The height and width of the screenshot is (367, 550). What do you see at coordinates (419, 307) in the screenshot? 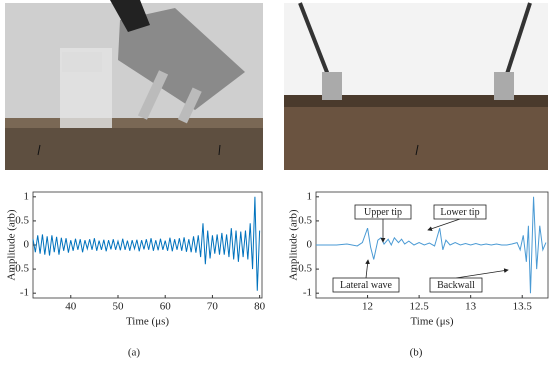
I see `x-tick-label: 12.5` at bounding box center [419, 307].